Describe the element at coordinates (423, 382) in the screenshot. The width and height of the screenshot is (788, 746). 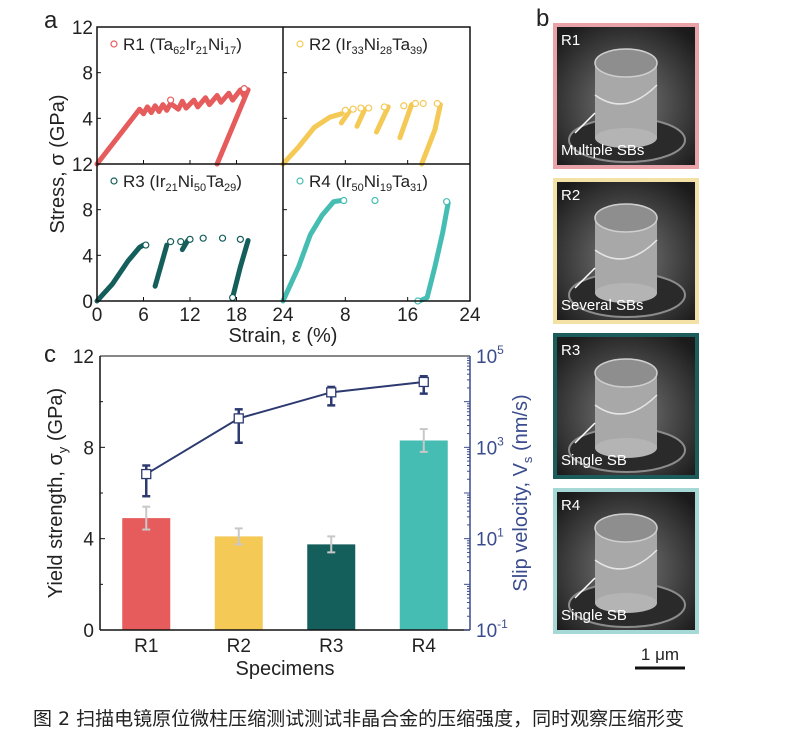
I see `velocity-marker-R4` at that location.